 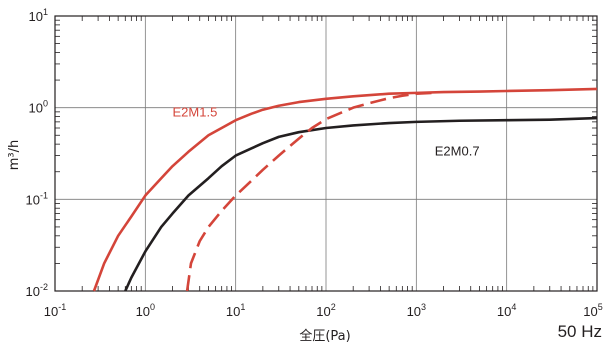 I want to click on x-tick-label: 10⁻¹, so click(x=55, y=310).